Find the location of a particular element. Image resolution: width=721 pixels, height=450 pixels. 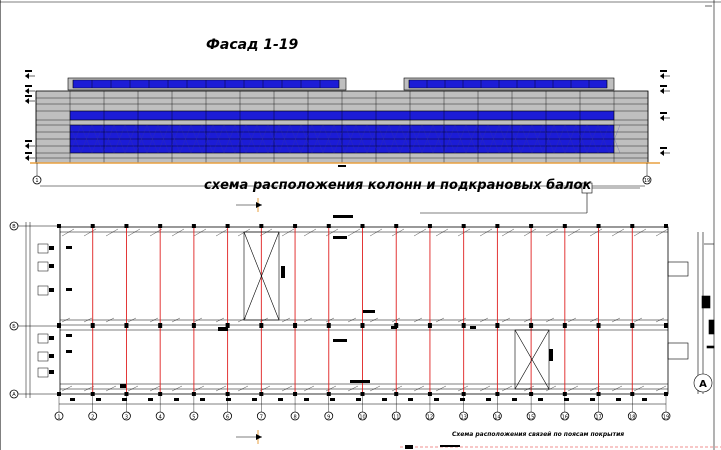

column-axis-label-10: 10 is located at coordinates (362, 418).